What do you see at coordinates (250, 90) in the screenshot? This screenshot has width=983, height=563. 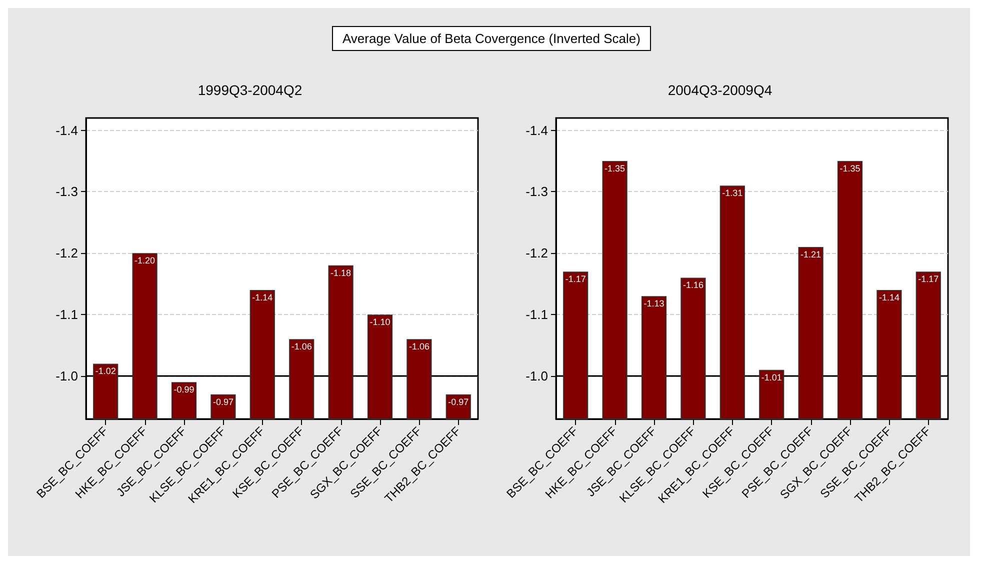 I see `chart-title: 1999Q3-2004Q2` at bounding box center [250, 90].